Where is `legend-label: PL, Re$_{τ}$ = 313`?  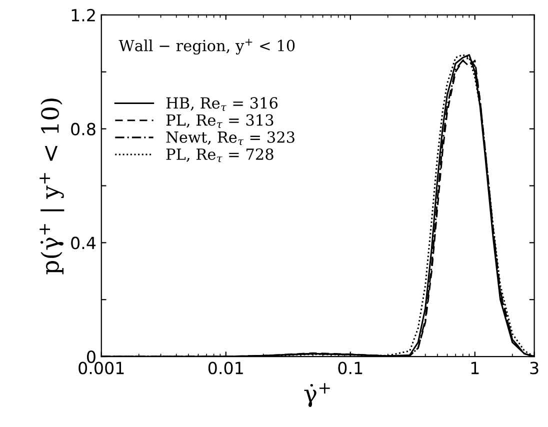
legend-label: PL, Re$_{τ}$ = 313 is located at coordinates (220, 121).